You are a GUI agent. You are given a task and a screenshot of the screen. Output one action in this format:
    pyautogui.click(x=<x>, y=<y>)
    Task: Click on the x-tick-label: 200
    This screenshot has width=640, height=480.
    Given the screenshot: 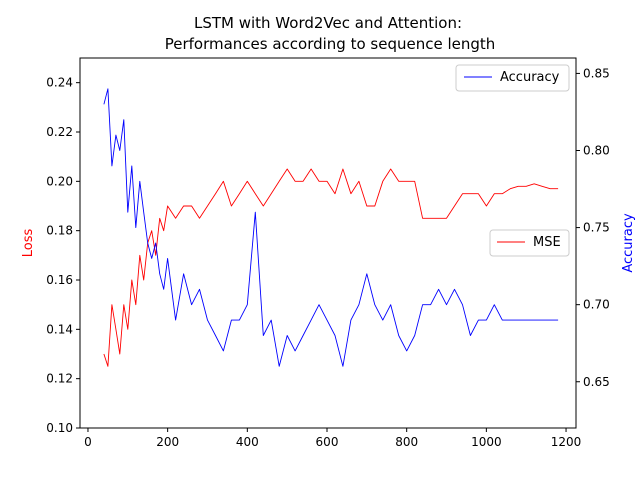 What is the action you would take?
    pyautogui.click(x=167, y=442)
    